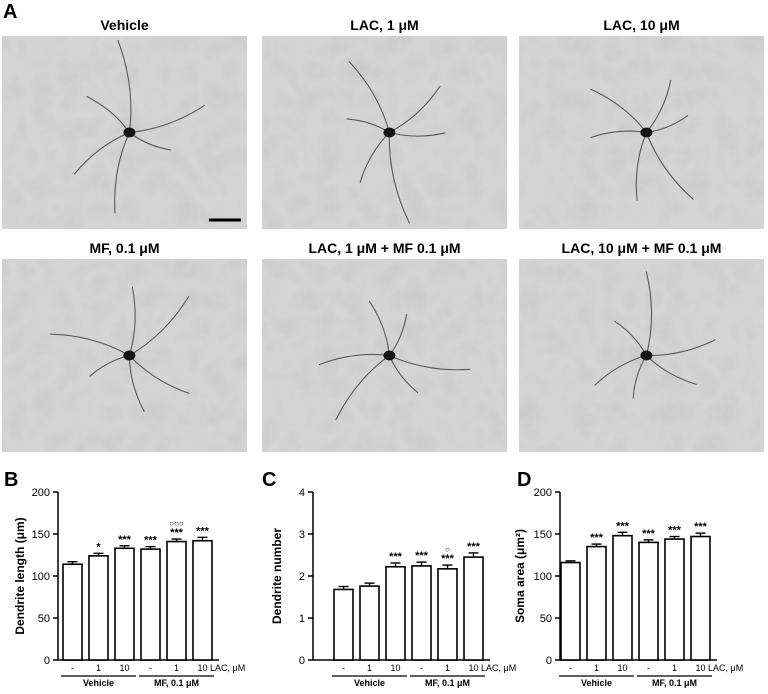  Describe the element at coordinates (302, 493) in the screenshot. I see `y-tick-label: 4` at that location.